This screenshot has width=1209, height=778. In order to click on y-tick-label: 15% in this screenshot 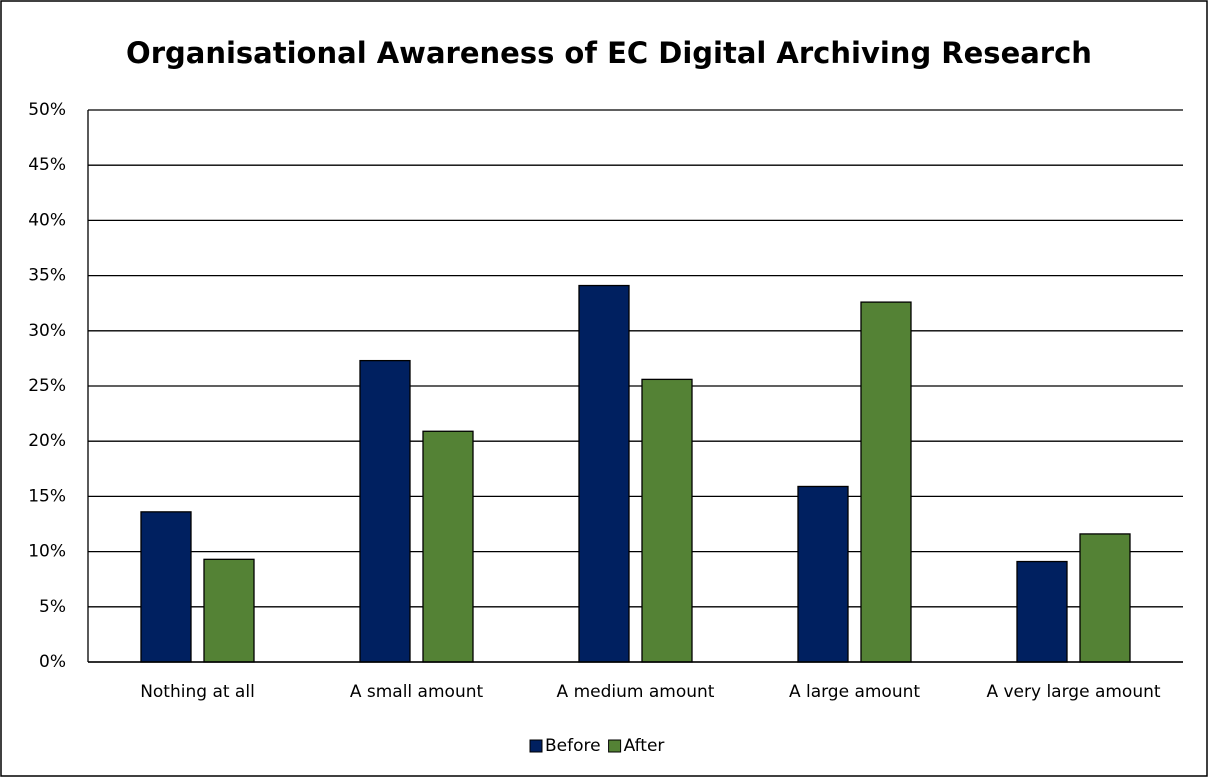, I will do `click(47, 496)`.